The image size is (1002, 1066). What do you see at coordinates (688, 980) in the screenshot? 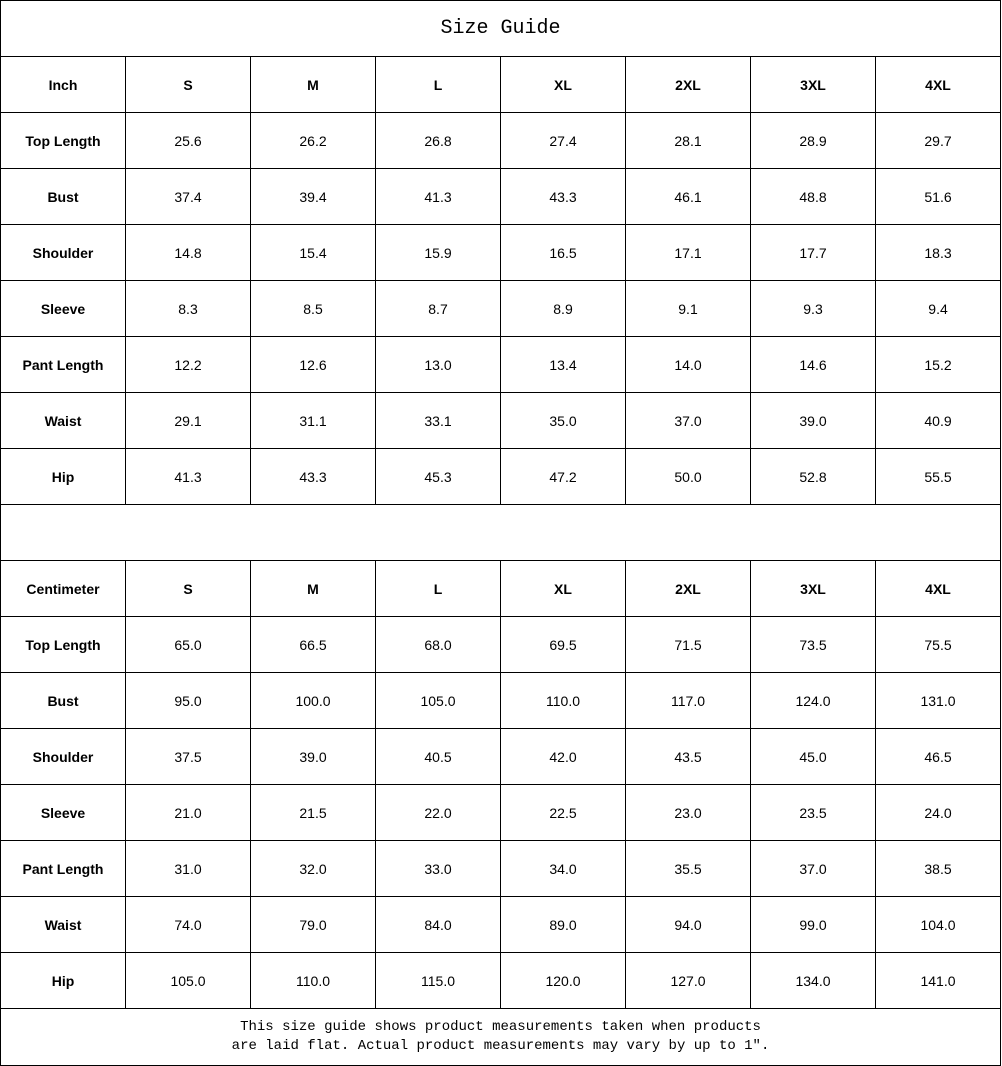
I see `measurement-cell: 127.0` at bounding box center [688, 980].